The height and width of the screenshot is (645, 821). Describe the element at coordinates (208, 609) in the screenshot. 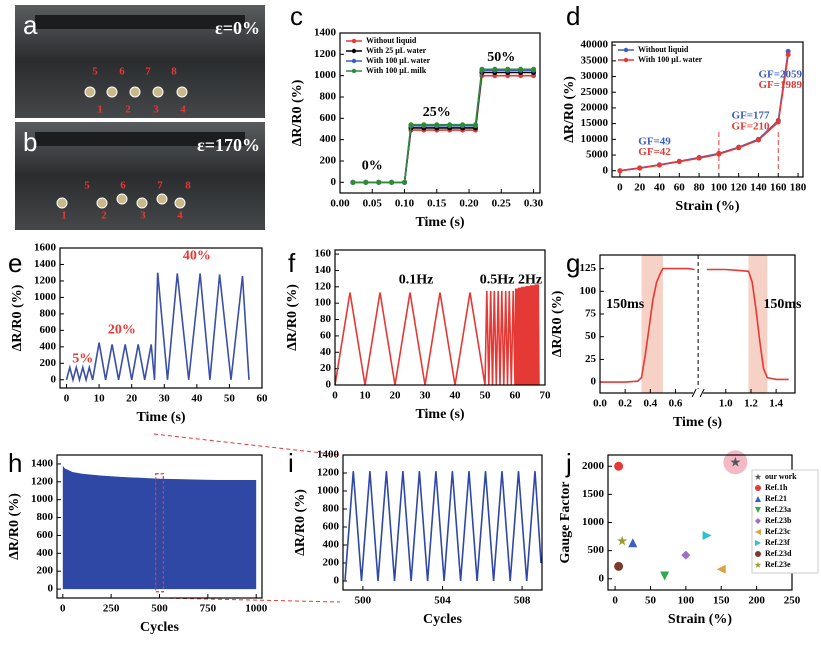

I see `x-tick-label: 750` at that location.